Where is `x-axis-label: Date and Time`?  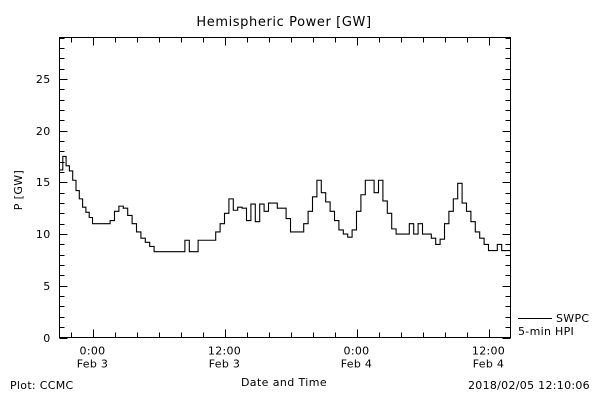
x-axis-label: Date and Time is located at coordinates (284, 382).